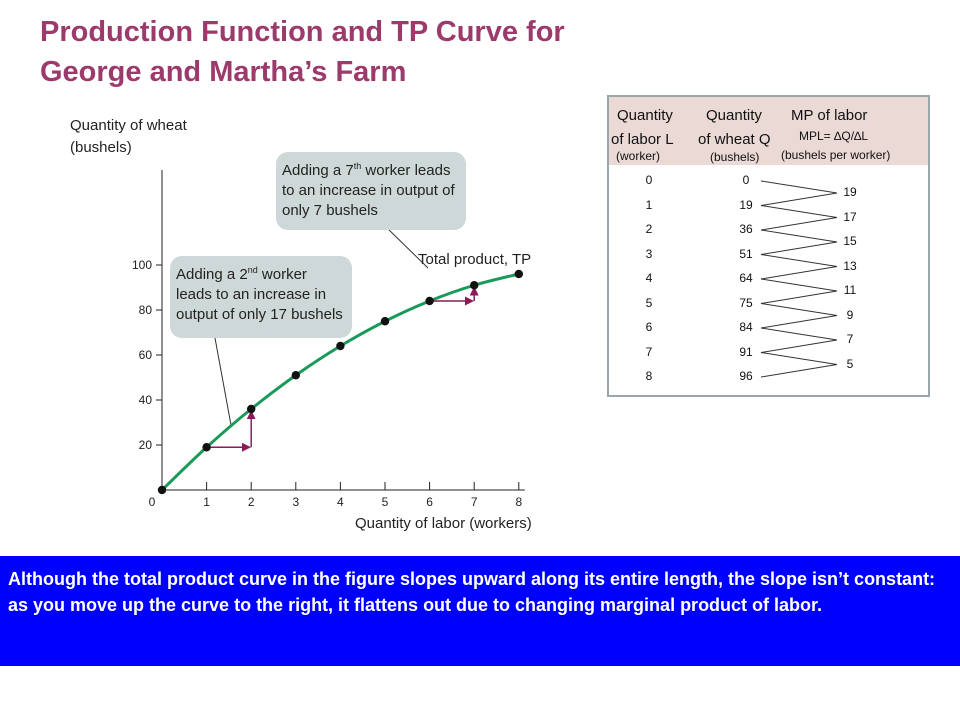 This screenshot has height=720, width=960. Describe the element at coordinates (836, 155) in the screenshot. I see `col3-unit: (bushels per worker)` at that location.